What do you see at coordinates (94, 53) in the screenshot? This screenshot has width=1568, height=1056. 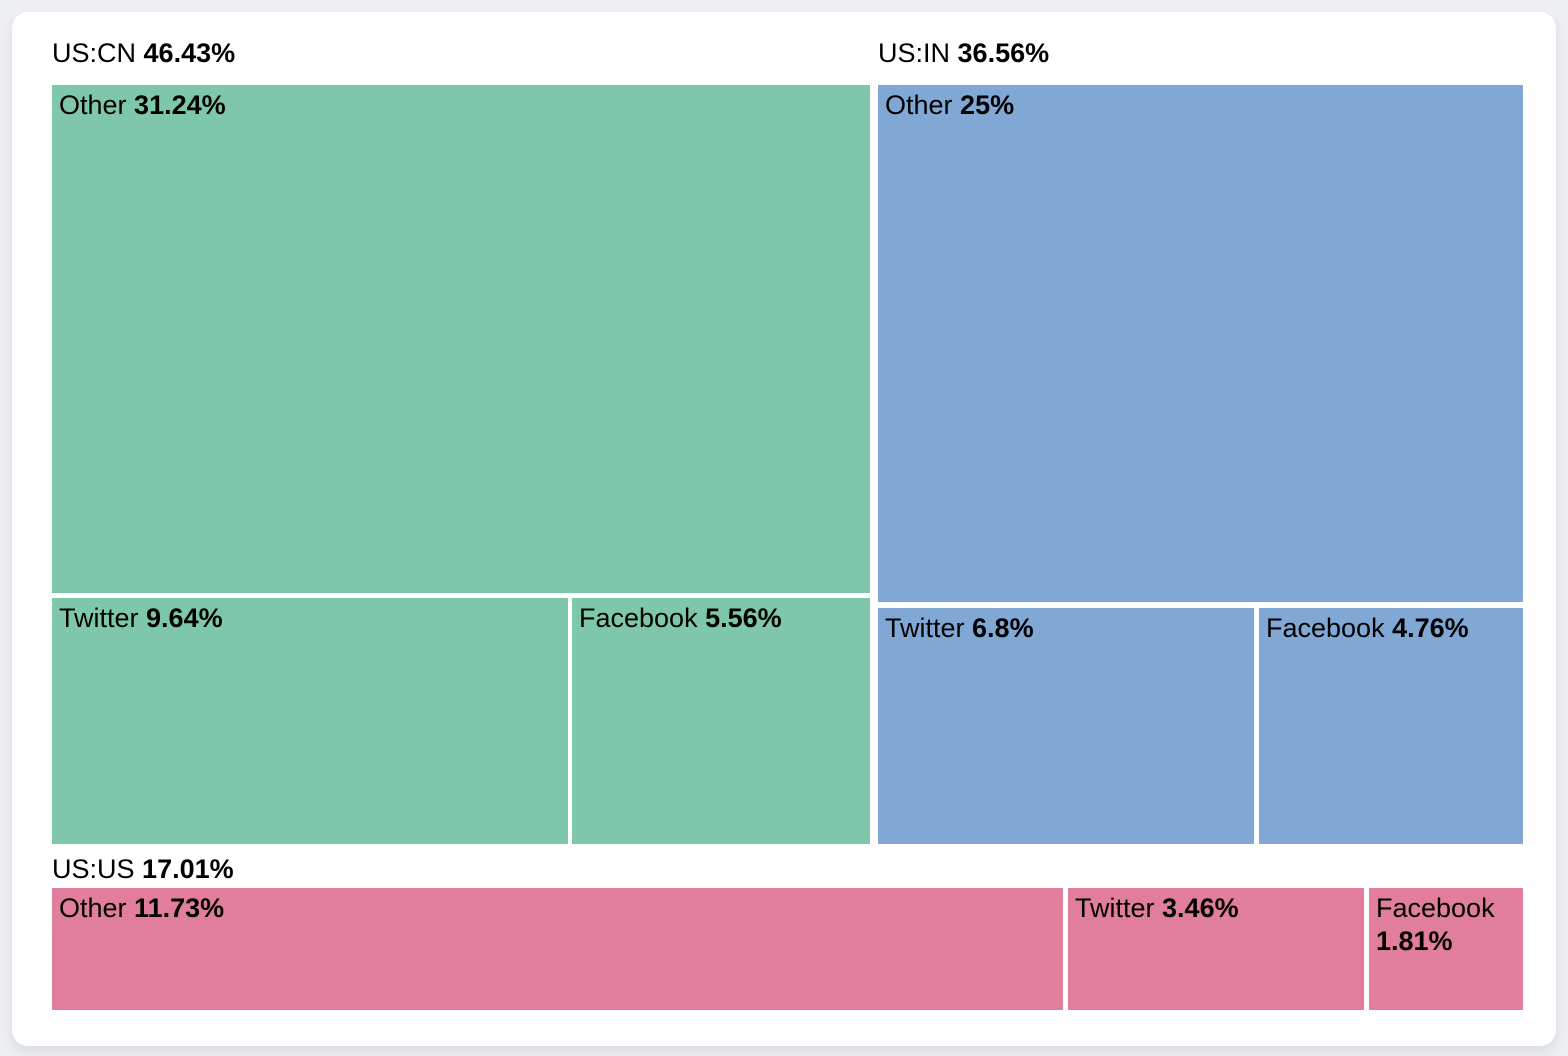 I see `group-name: US:CN` at bounding box center [94, 53].